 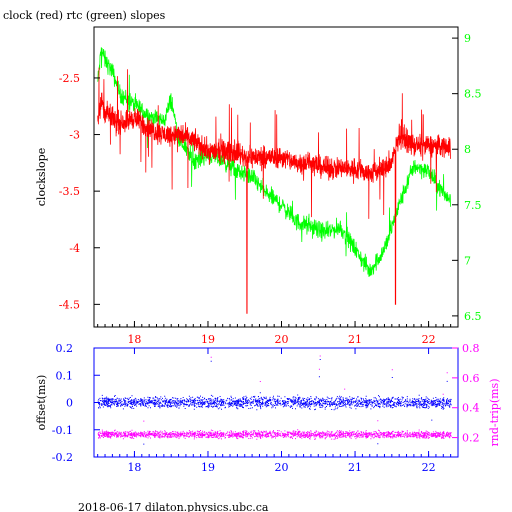 I want to click on y2-tick-label: 0.8, so click(x=471, y=348).